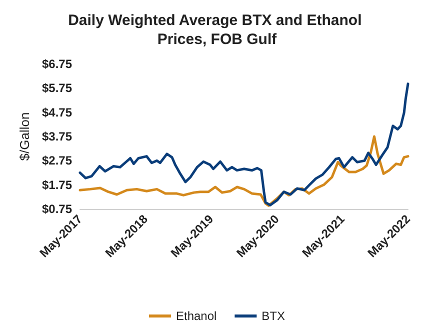 This screenshot has height=331, width=434. I want to click on y-tick-label: $6.75, so click(57, 64).